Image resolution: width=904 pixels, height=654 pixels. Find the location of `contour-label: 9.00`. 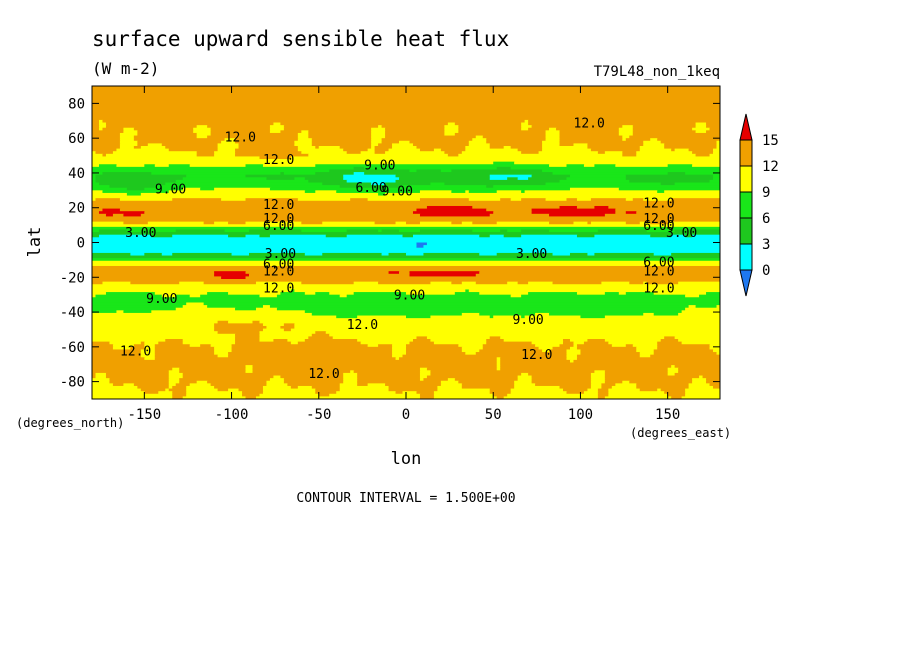

contour-label: 9.00 is located at coordinates (170, 190).